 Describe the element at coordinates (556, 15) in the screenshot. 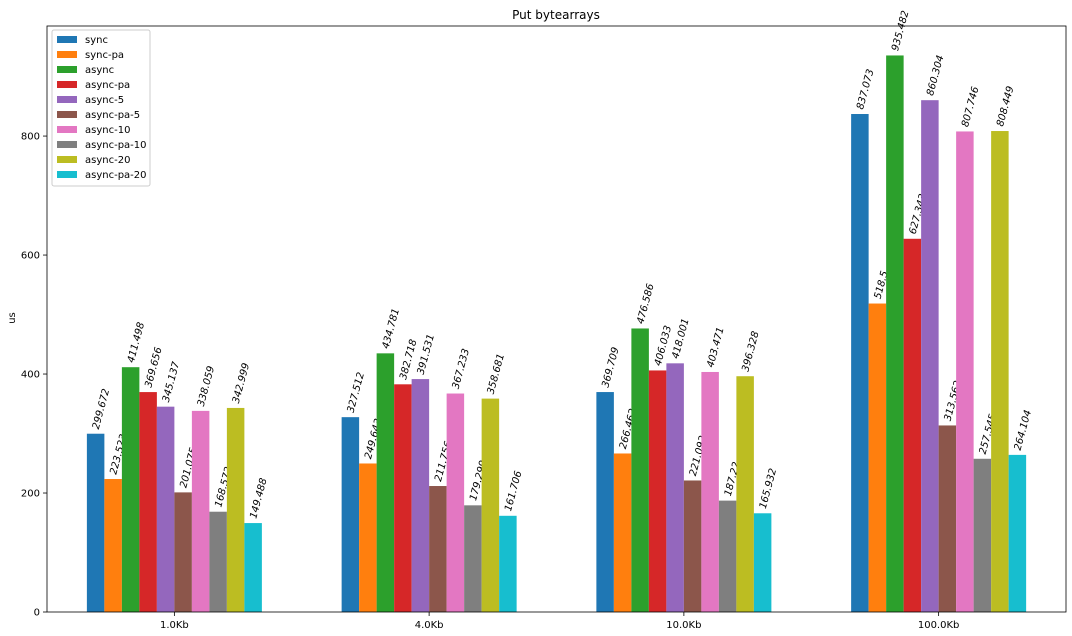

I see `chart-title: Put bytearrays` at that location.